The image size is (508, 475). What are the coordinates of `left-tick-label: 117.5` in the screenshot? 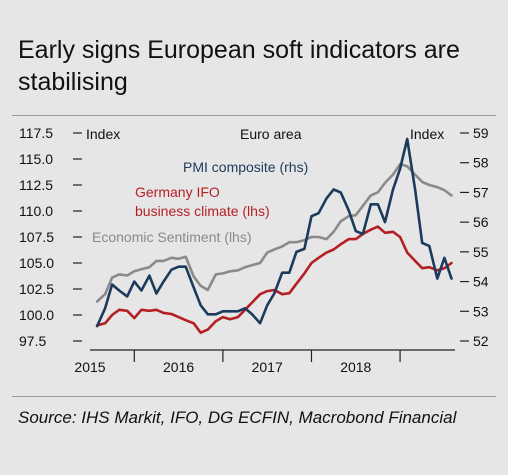 It's located at (36, 133).